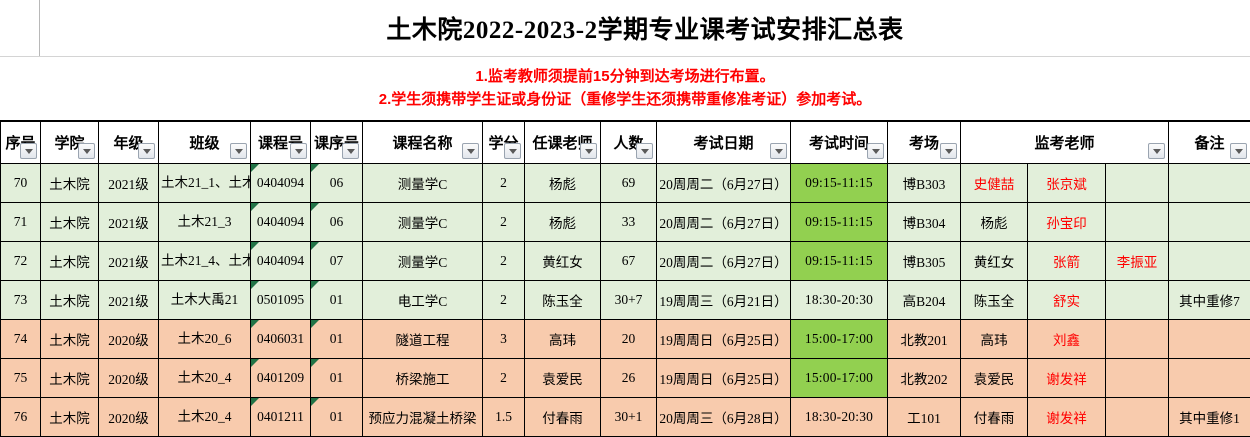 The height and width of the screenshot is (437, 1250). I want to click on column-header-grade: 年级, so click(129, 143).